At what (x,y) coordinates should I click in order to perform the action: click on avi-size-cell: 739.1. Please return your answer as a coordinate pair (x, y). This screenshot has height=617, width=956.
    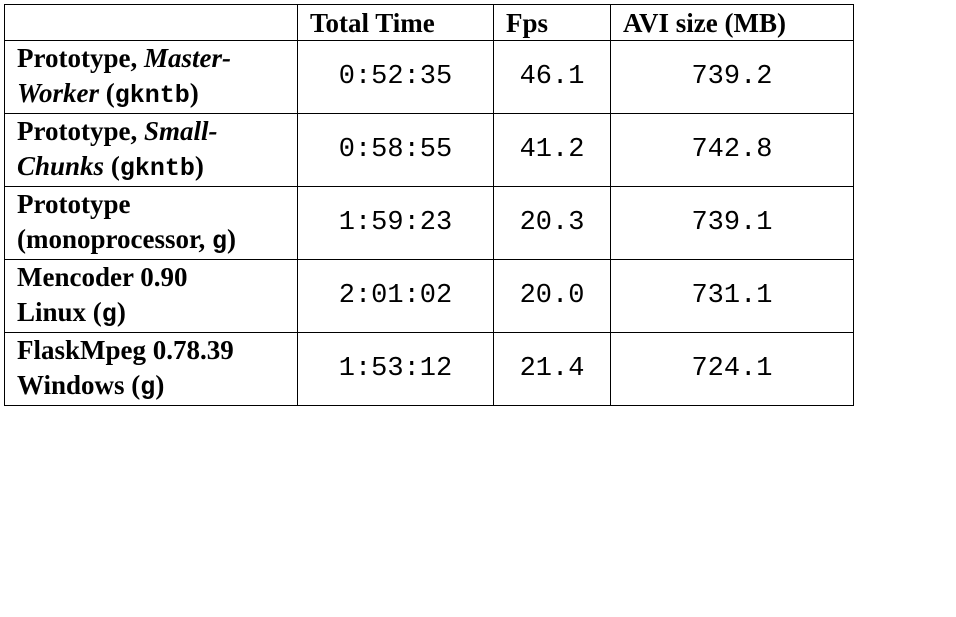
    Looking at the image, I should click on (732, 223).